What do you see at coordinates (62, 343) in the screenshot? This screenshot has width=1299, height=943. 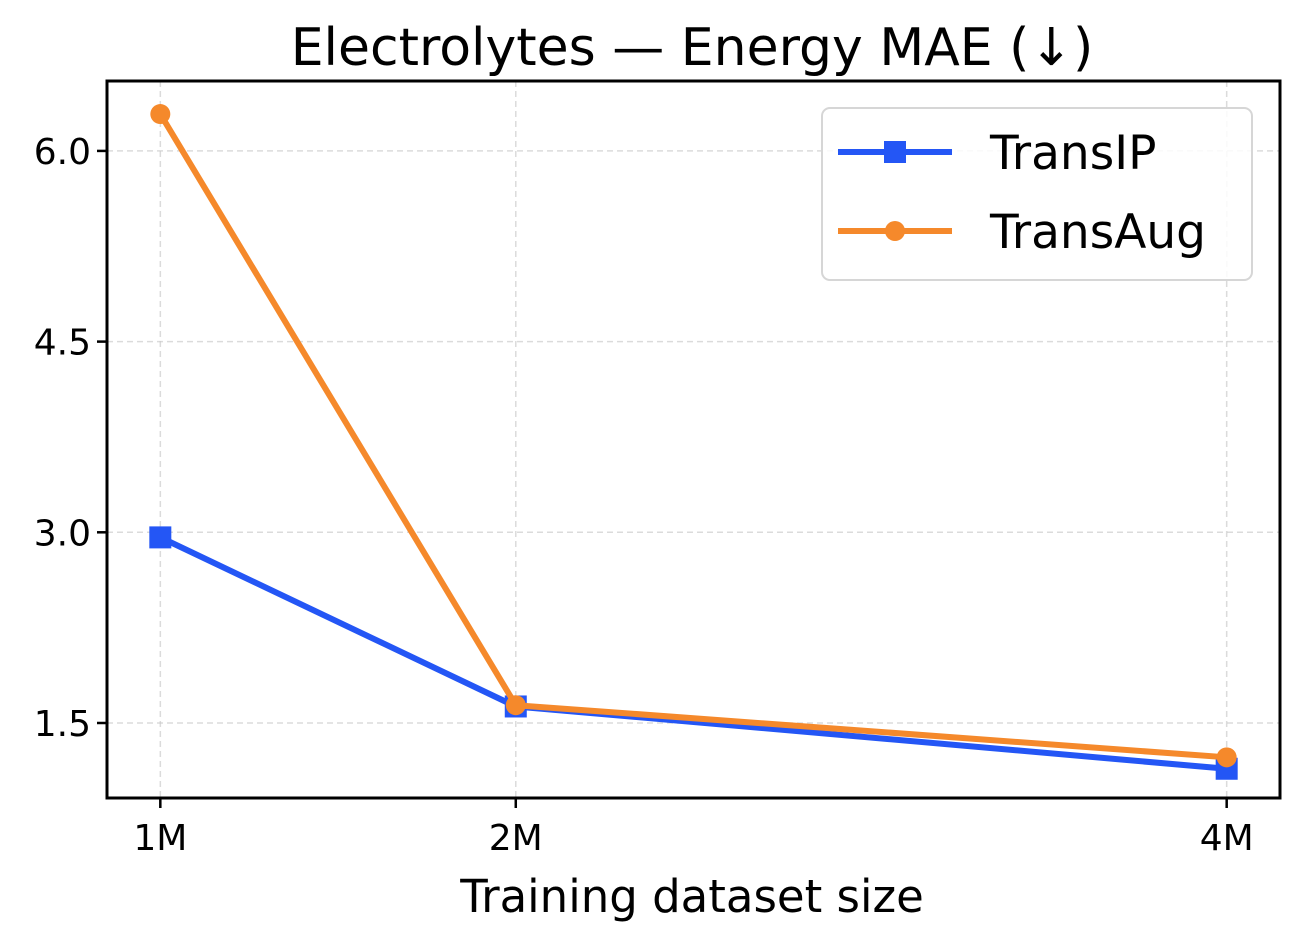 I see `y-tick-label: 4.5` at bounding box center [62, 343].